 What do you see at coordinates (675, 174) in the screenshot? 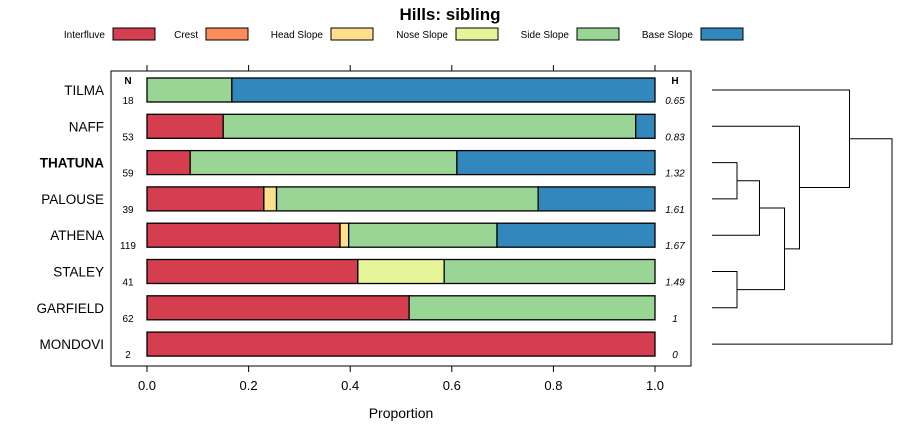
I see `h-value-thatuna: 1.32` at bounding box center [675, 174].